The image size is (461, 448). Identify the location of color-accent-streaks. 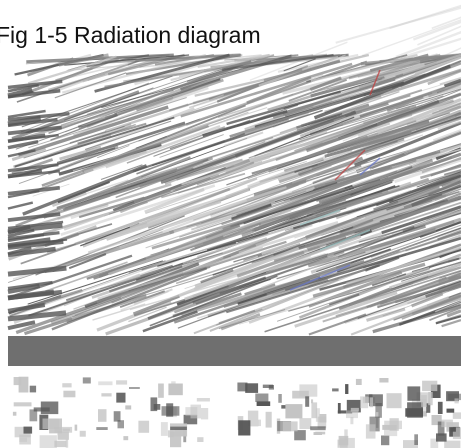
(335, 180).